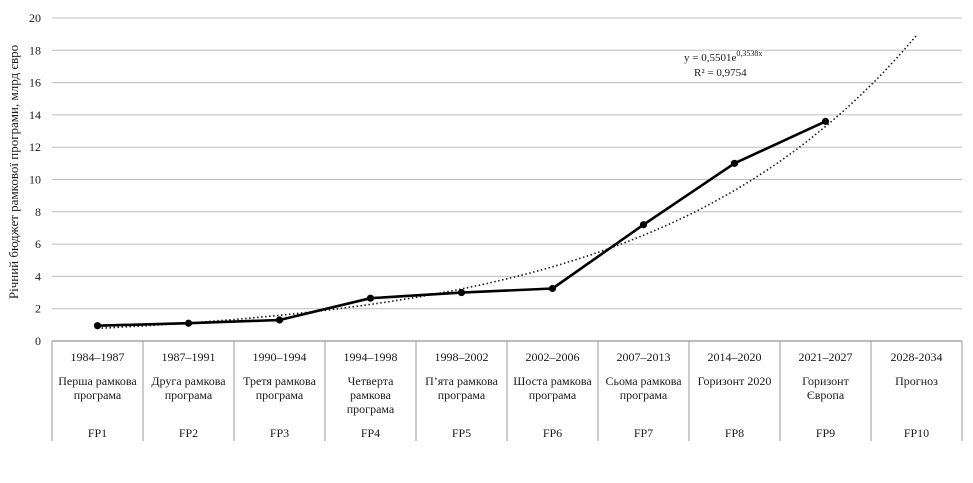 The image size is (973, 483). Describe the element at coordinates (38, 309) in the screenshot. I see `y-tick-label: 2` at that location.